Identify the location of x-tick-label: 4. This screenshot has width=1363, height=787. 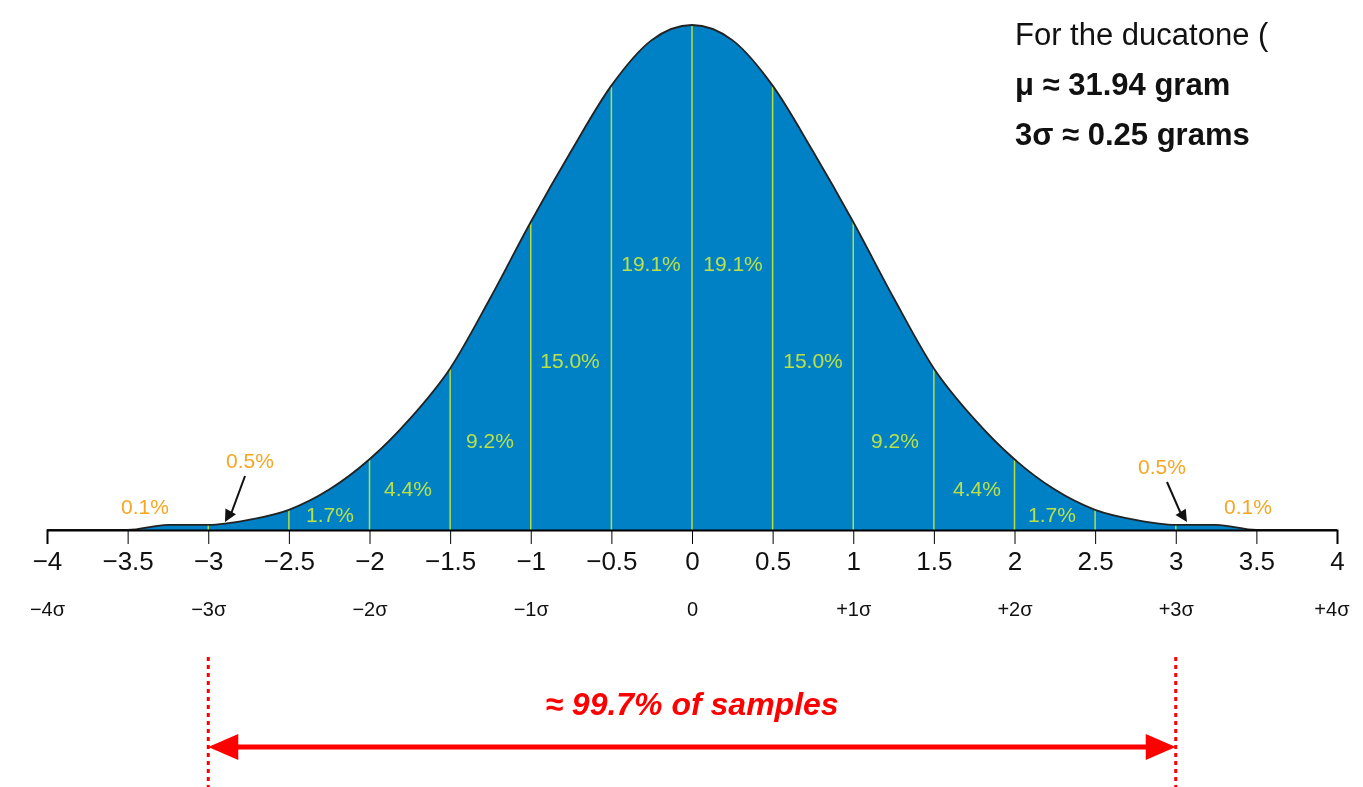
(1337, 561).